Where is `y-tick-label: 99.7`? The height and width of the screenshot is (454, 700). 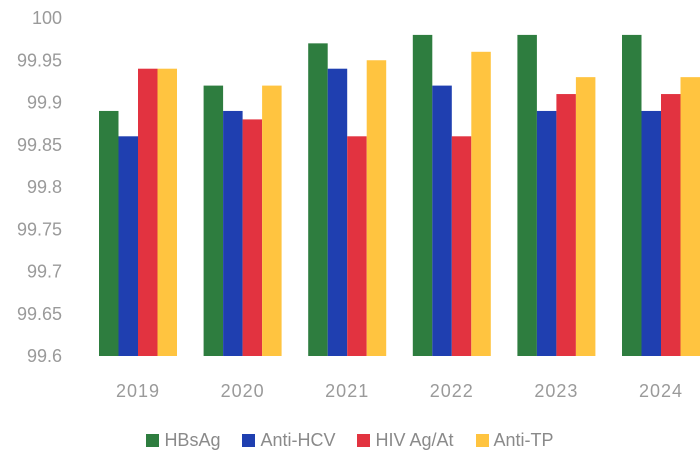 y-tick-label: 99.7 is located at coordinates (44, 272).